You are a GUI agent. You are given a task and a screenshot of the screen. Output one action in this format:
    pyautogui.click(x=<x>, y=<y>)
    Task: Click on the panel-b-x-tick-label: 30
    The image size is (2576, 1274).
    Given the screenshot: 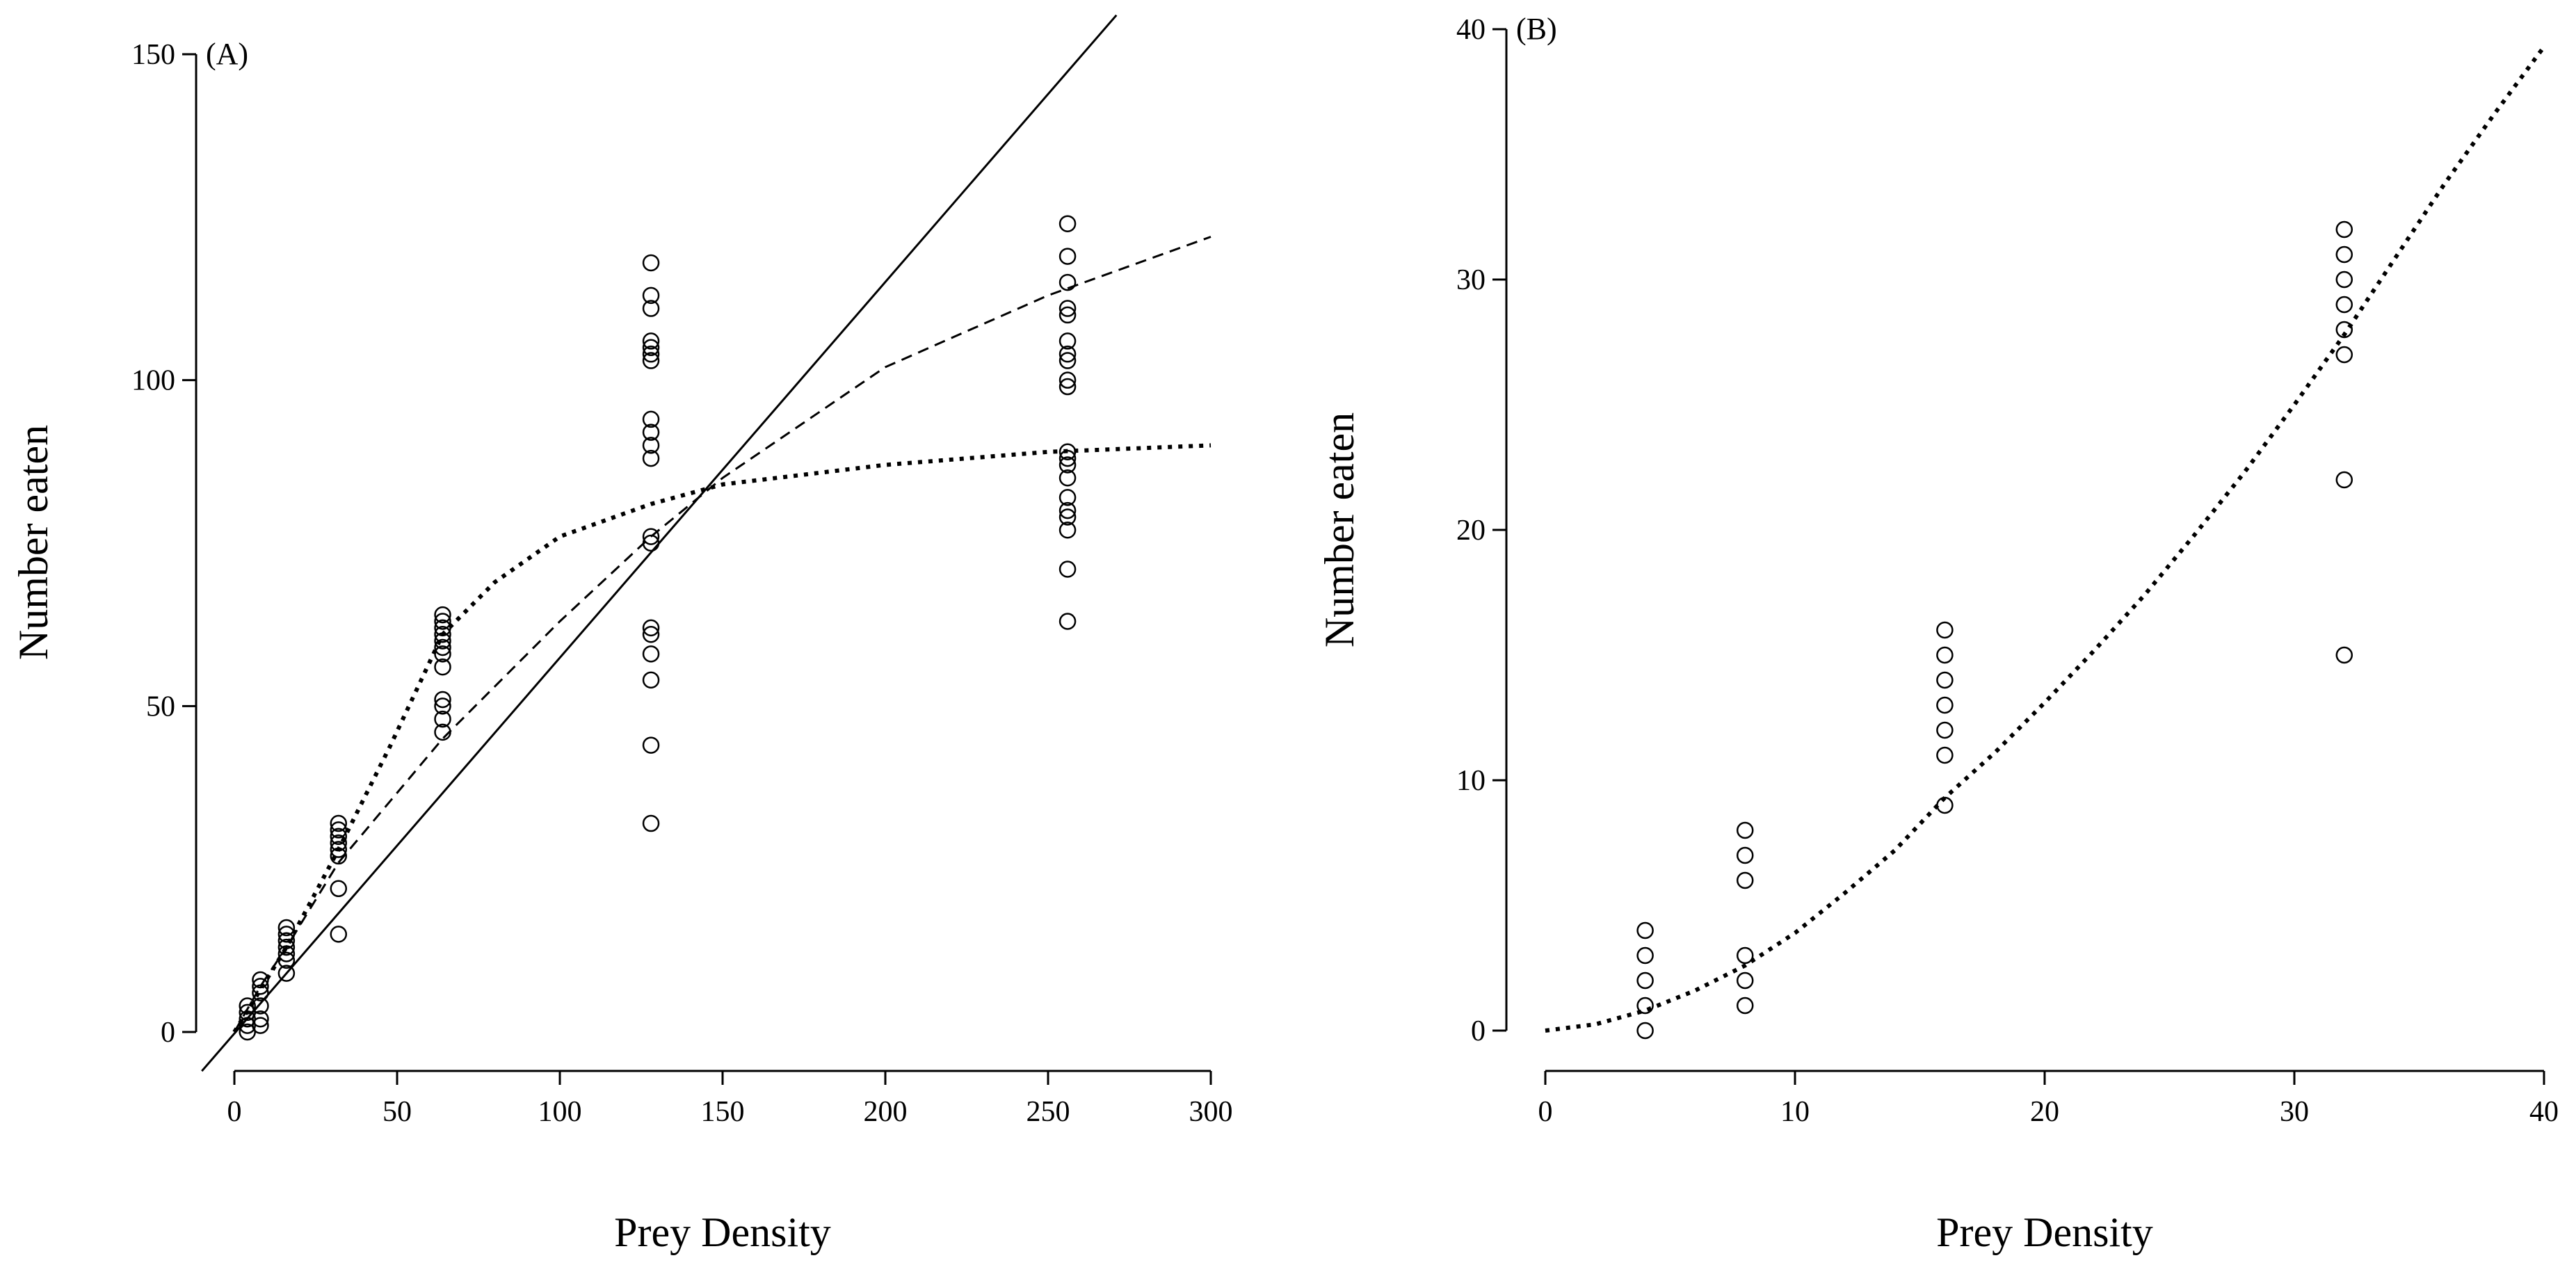 What is the action you would take?
    pyautogui.click(x=2295, y=1112)
    